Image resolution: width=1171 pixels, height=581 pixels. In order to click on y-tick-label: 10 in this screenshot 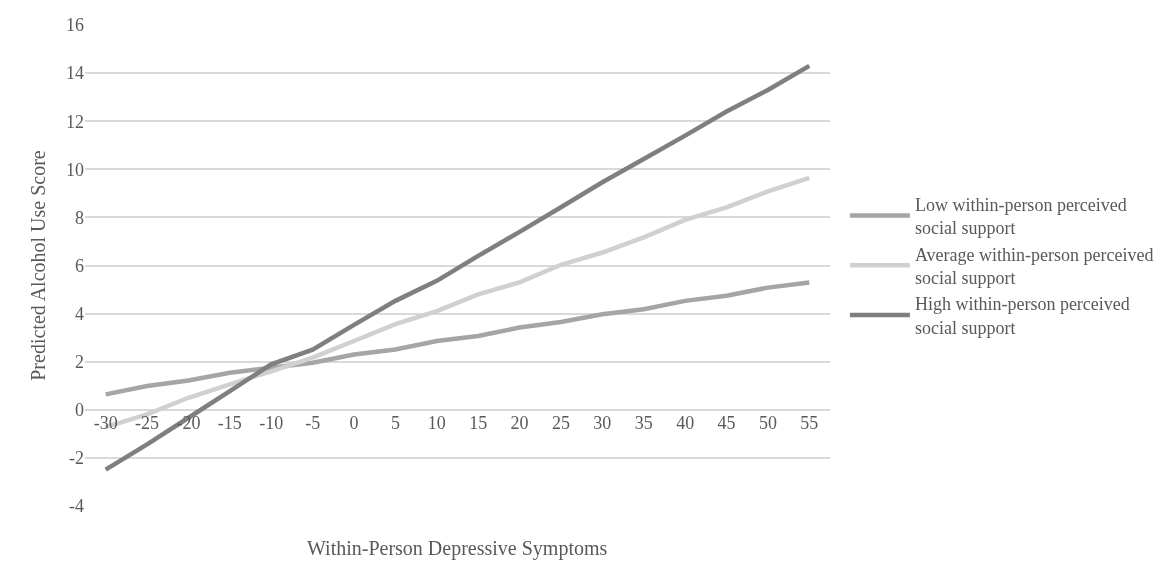, I will do `click(75, 169)`.